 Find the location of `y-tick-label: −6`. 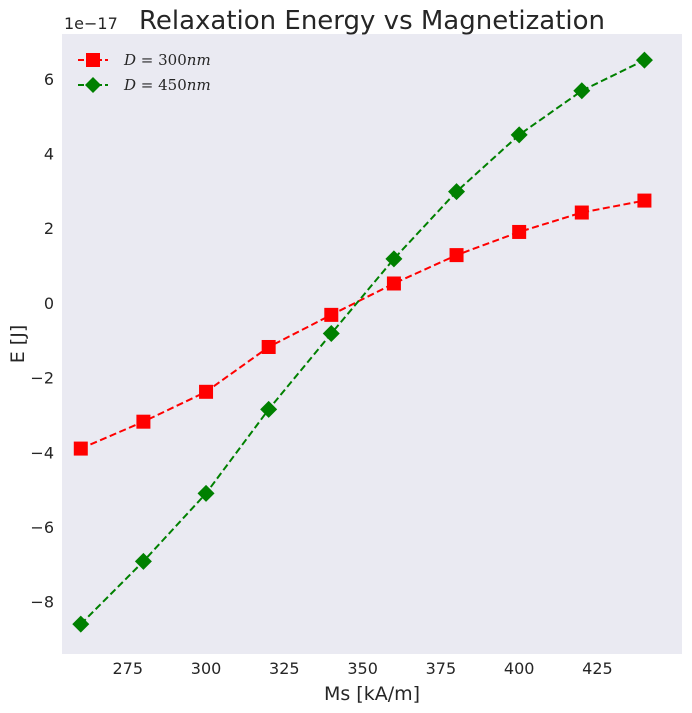

y-tick-label: −6 is located at coordinates (42, 527).